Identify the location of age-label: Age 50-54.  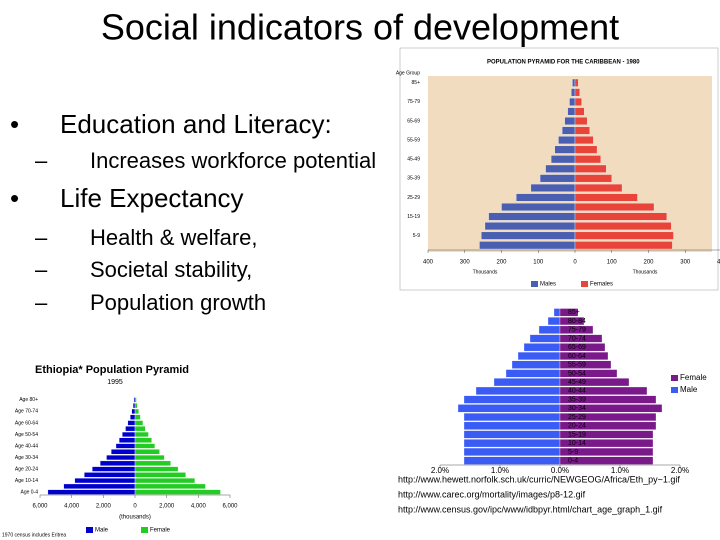
(26, 435).